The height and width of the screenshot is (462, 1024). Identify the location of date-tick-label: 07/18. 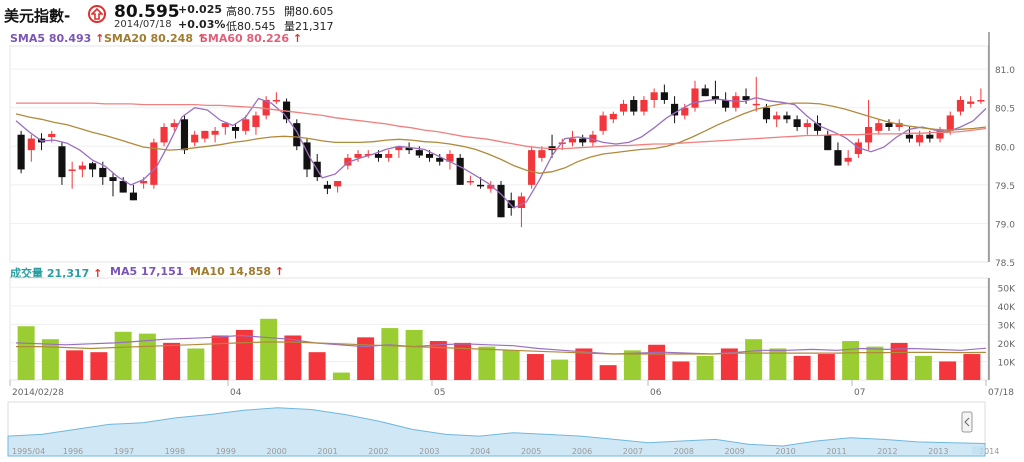
(1001, 393).